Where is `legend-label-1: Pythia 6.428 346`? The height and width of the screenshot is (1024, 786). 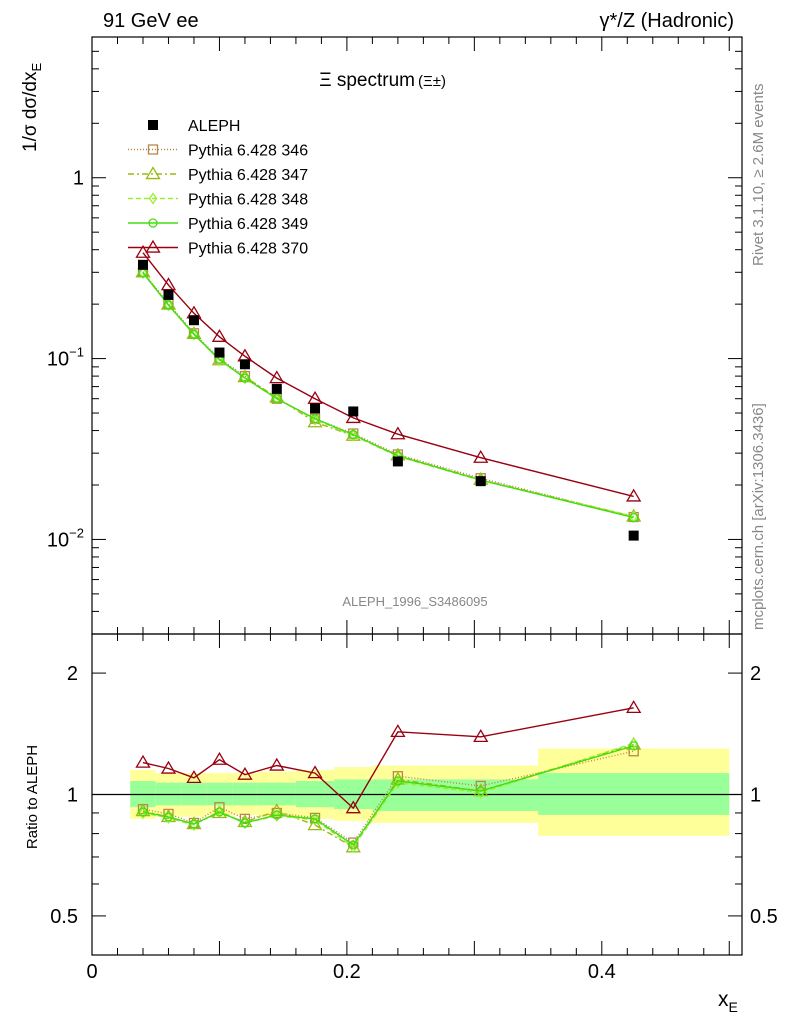 legend-label-1: Pythia 6.428 346 is located at coordinates (248, 151).